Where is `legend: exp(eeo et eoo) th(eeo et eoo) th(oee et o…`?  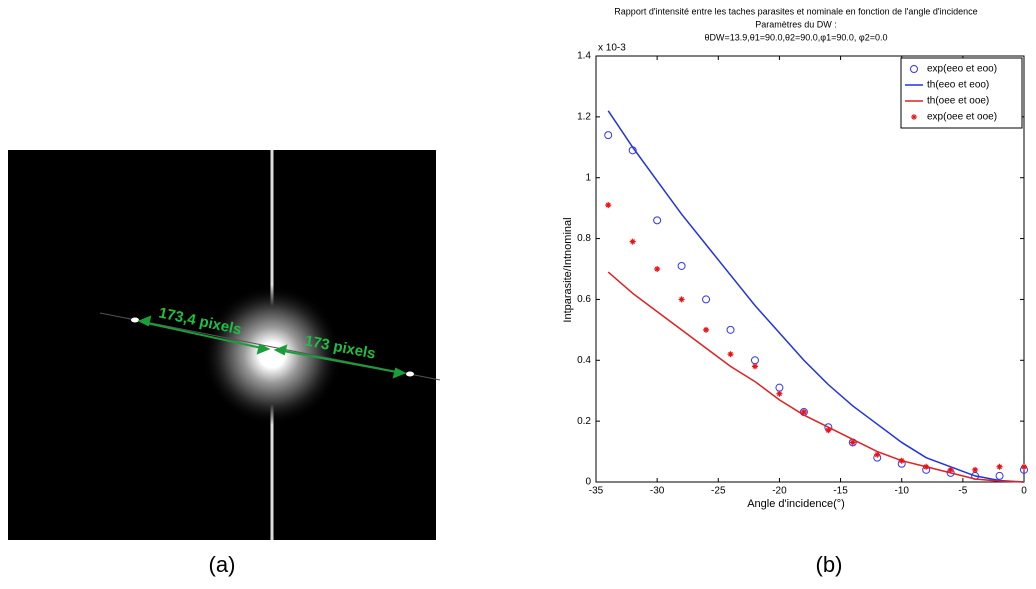 legend: exp(eeo et eoo) th(eeo et eoo) th(oee et o… is located at coordinates (961, 93).